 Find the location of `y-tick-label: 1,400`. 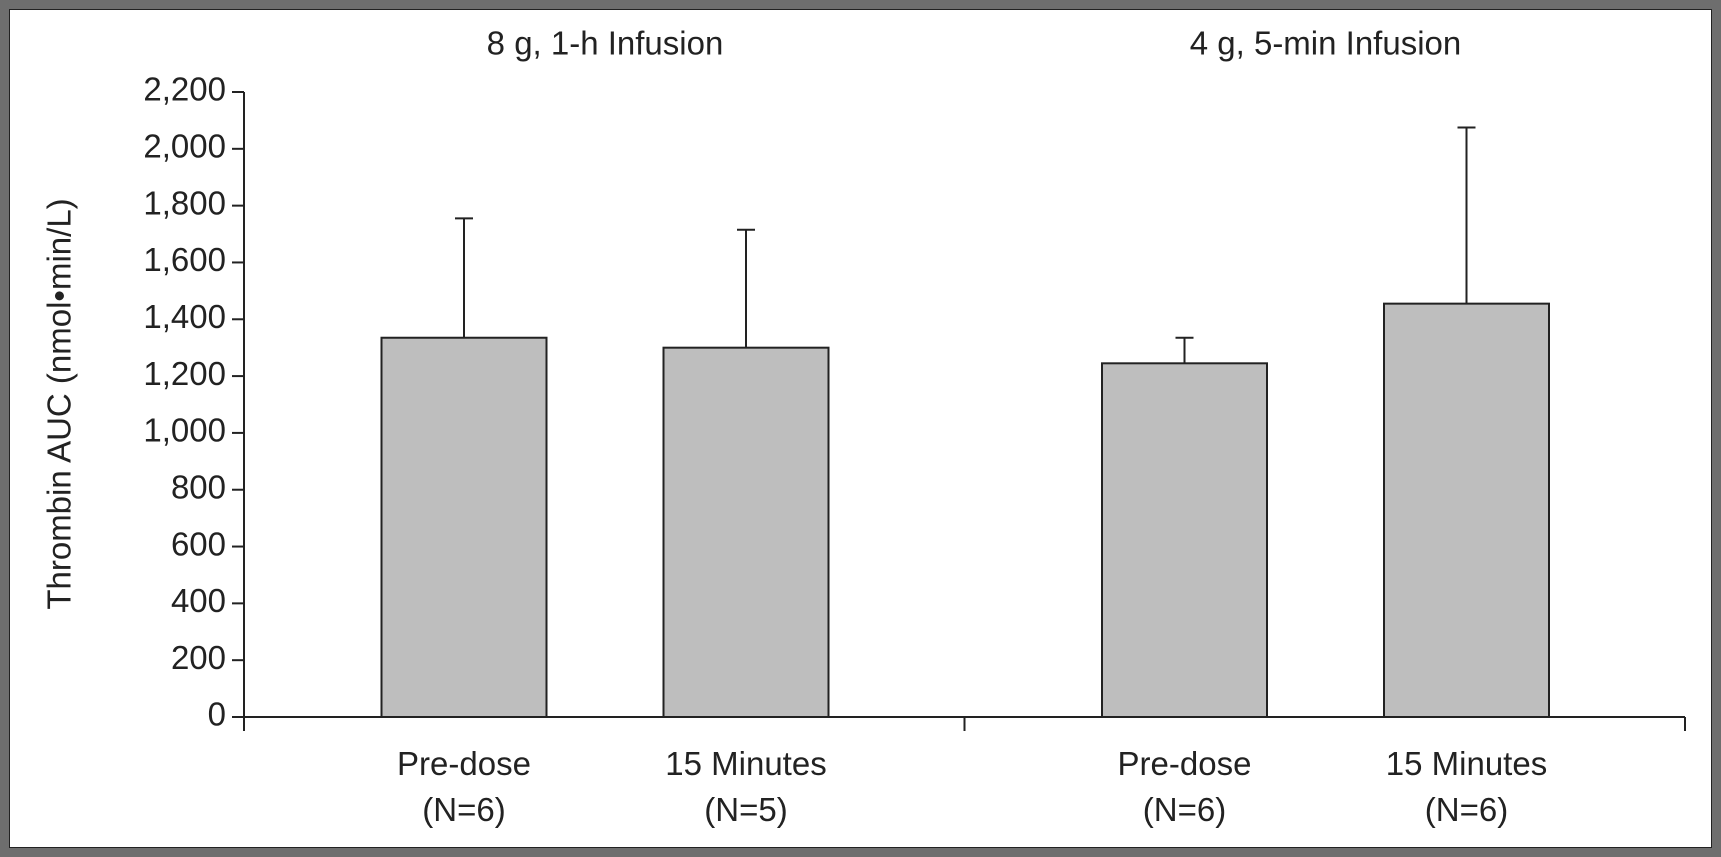

y-tick-label: 1,400 is located at coordinates (184, 316).